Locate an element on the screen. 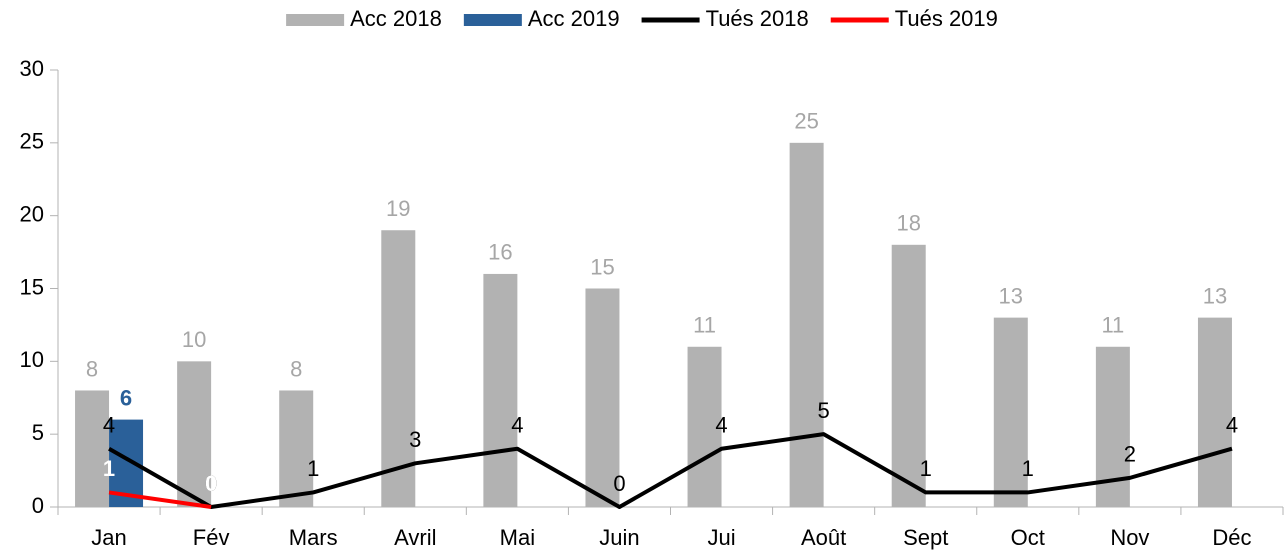 The image size is (1284, 553). x-tick-label: Déc is located at coordinates (1231, 537).